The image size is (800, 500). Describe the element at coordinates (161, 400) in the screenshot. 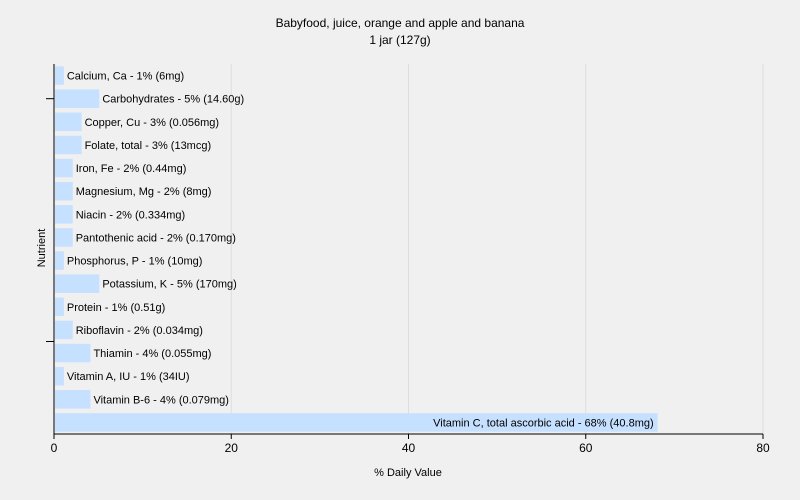

I see `bar-label: Vitamin B-6 - 4% (0.079mg)` at that location.